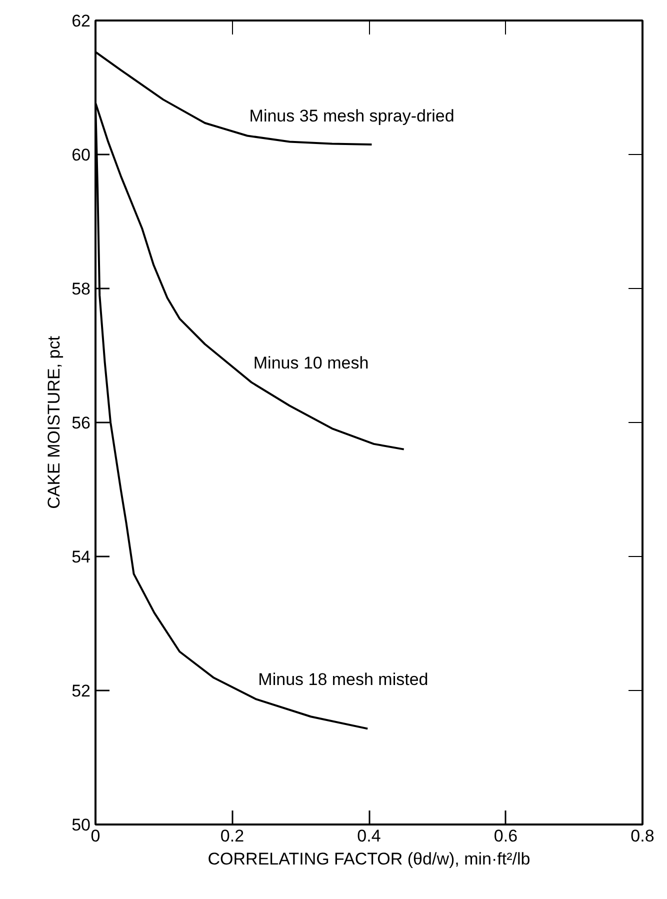  I want to click on y-tick-label: 56, so click(81, 423).